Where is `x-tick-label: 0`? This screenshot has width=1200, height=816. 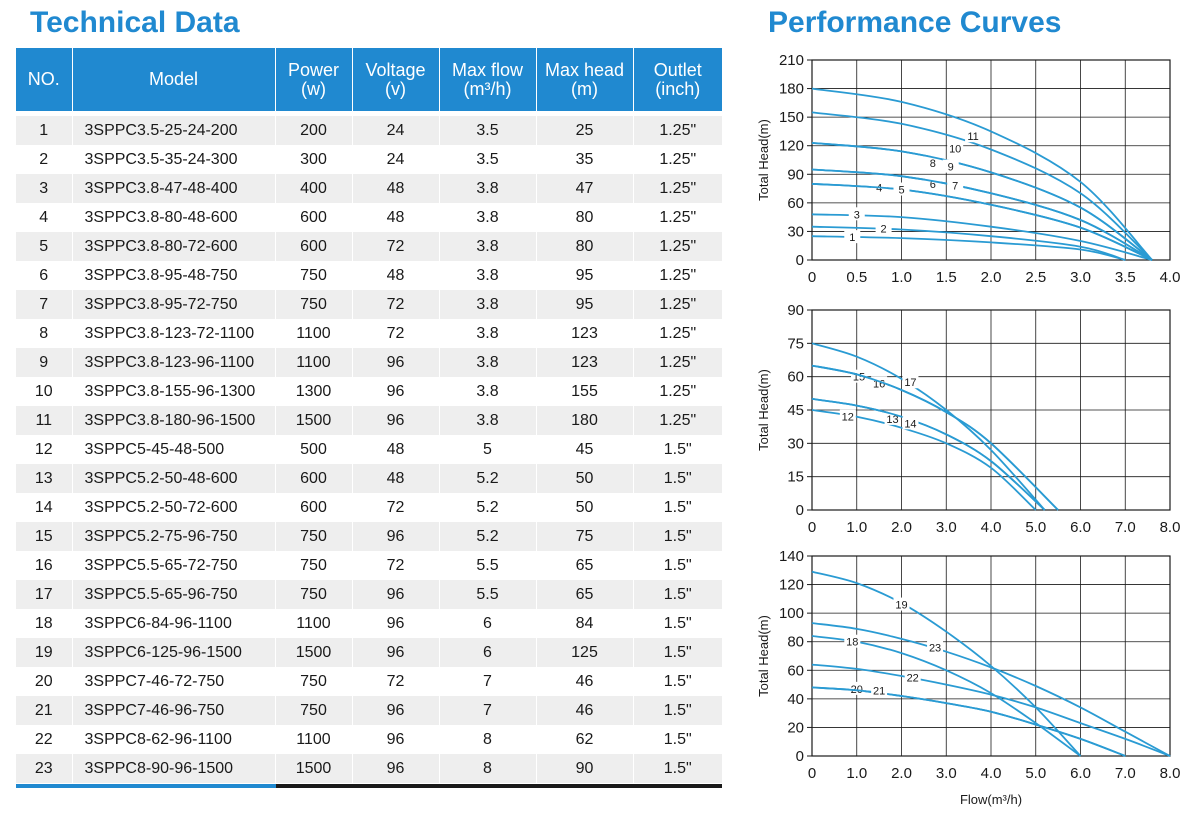
x-tick-label: 0 is located at coordinates (812, 773).